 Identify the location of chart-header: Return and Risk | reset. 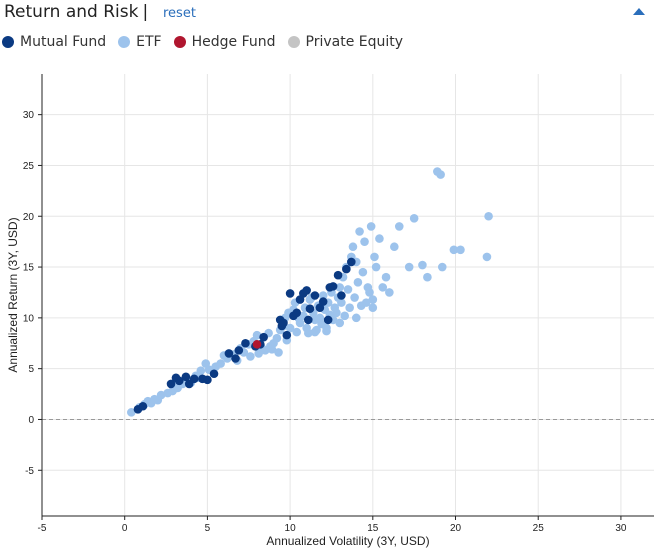
(327, 14).